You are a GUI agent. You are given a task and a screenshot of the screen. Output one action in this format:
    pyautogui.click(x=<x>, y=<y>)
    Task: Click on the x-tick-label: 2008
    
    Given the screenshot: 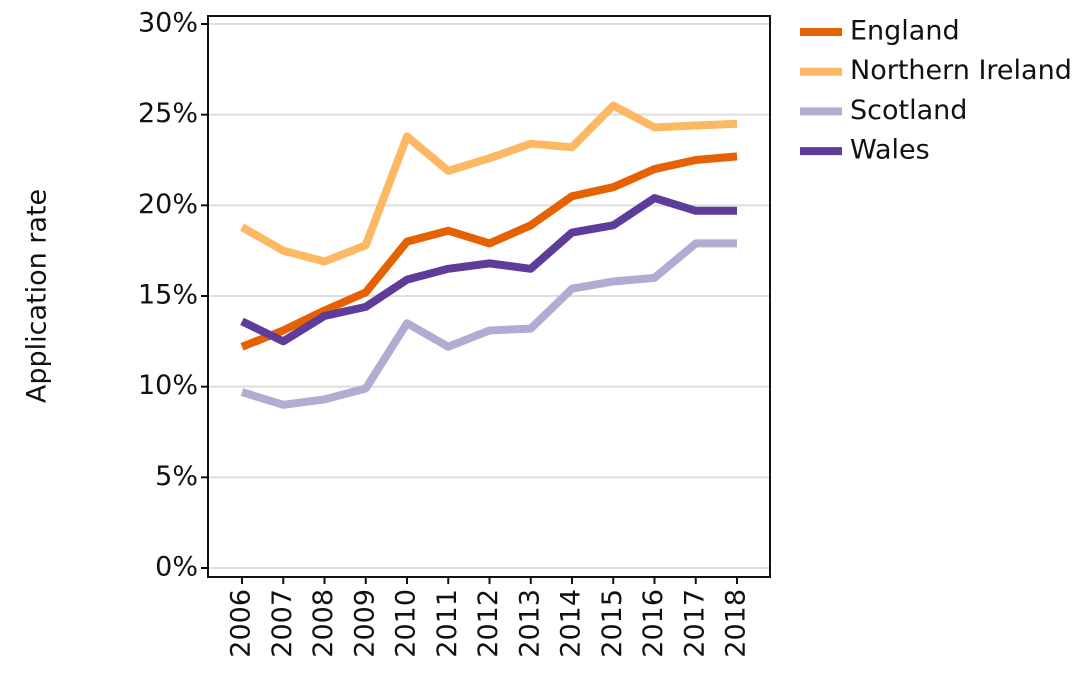 What is the action you would take?
    pyautogui.click(x=323, y=623)
    